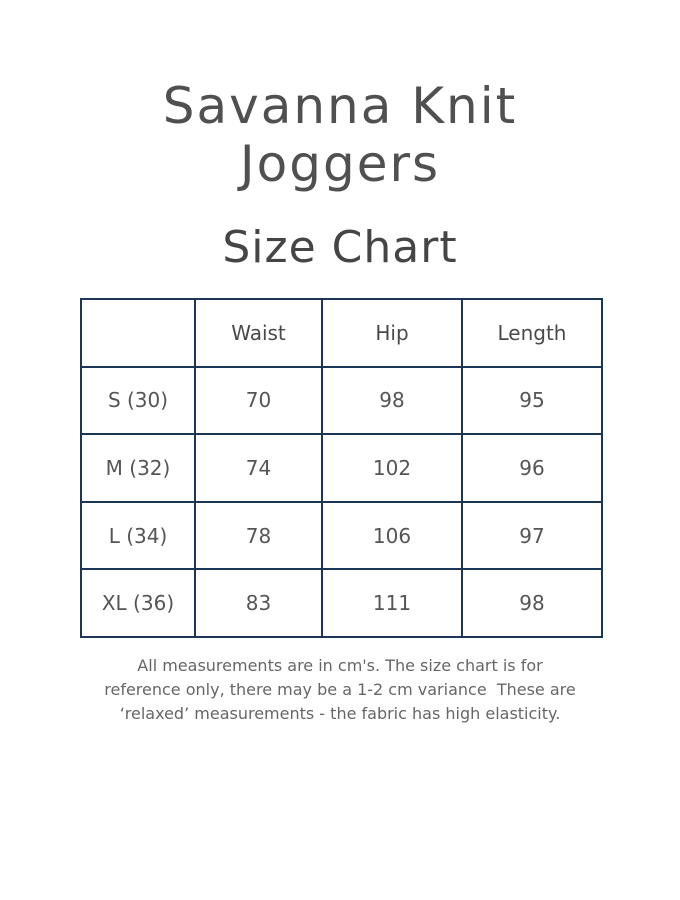 The width and height of the screenshot is (680, 900). Describe the element at coordinates (138, 603) in the screenshot. I see `size-cell: XL (36)` at that location.